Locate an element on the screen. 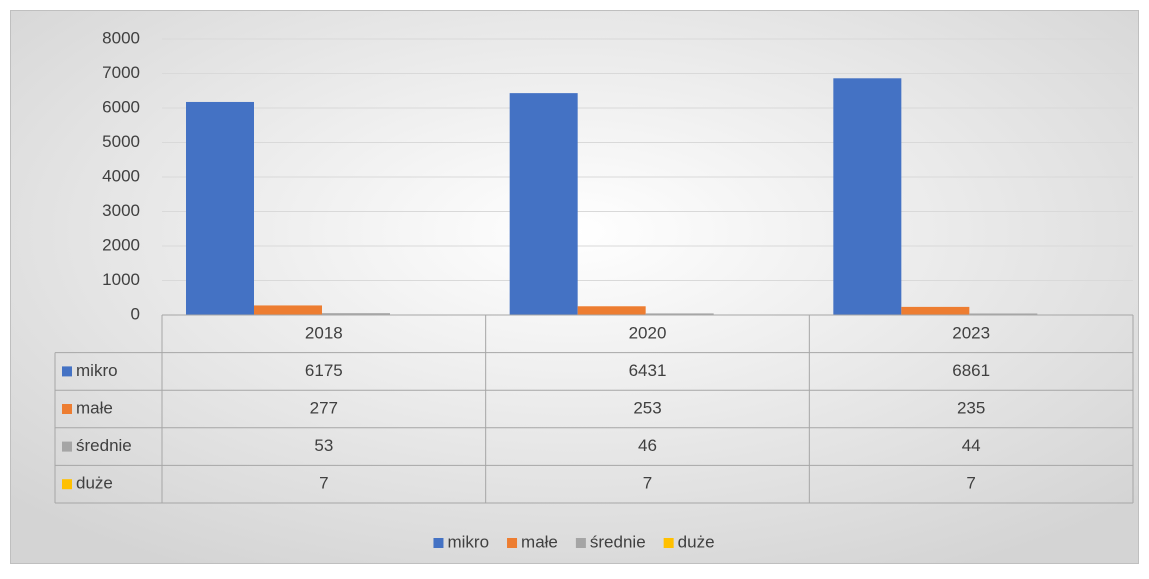 The height and width of the screenshot is (579, 1149). table-row-label: mikro is located at coordinates (97, 370).